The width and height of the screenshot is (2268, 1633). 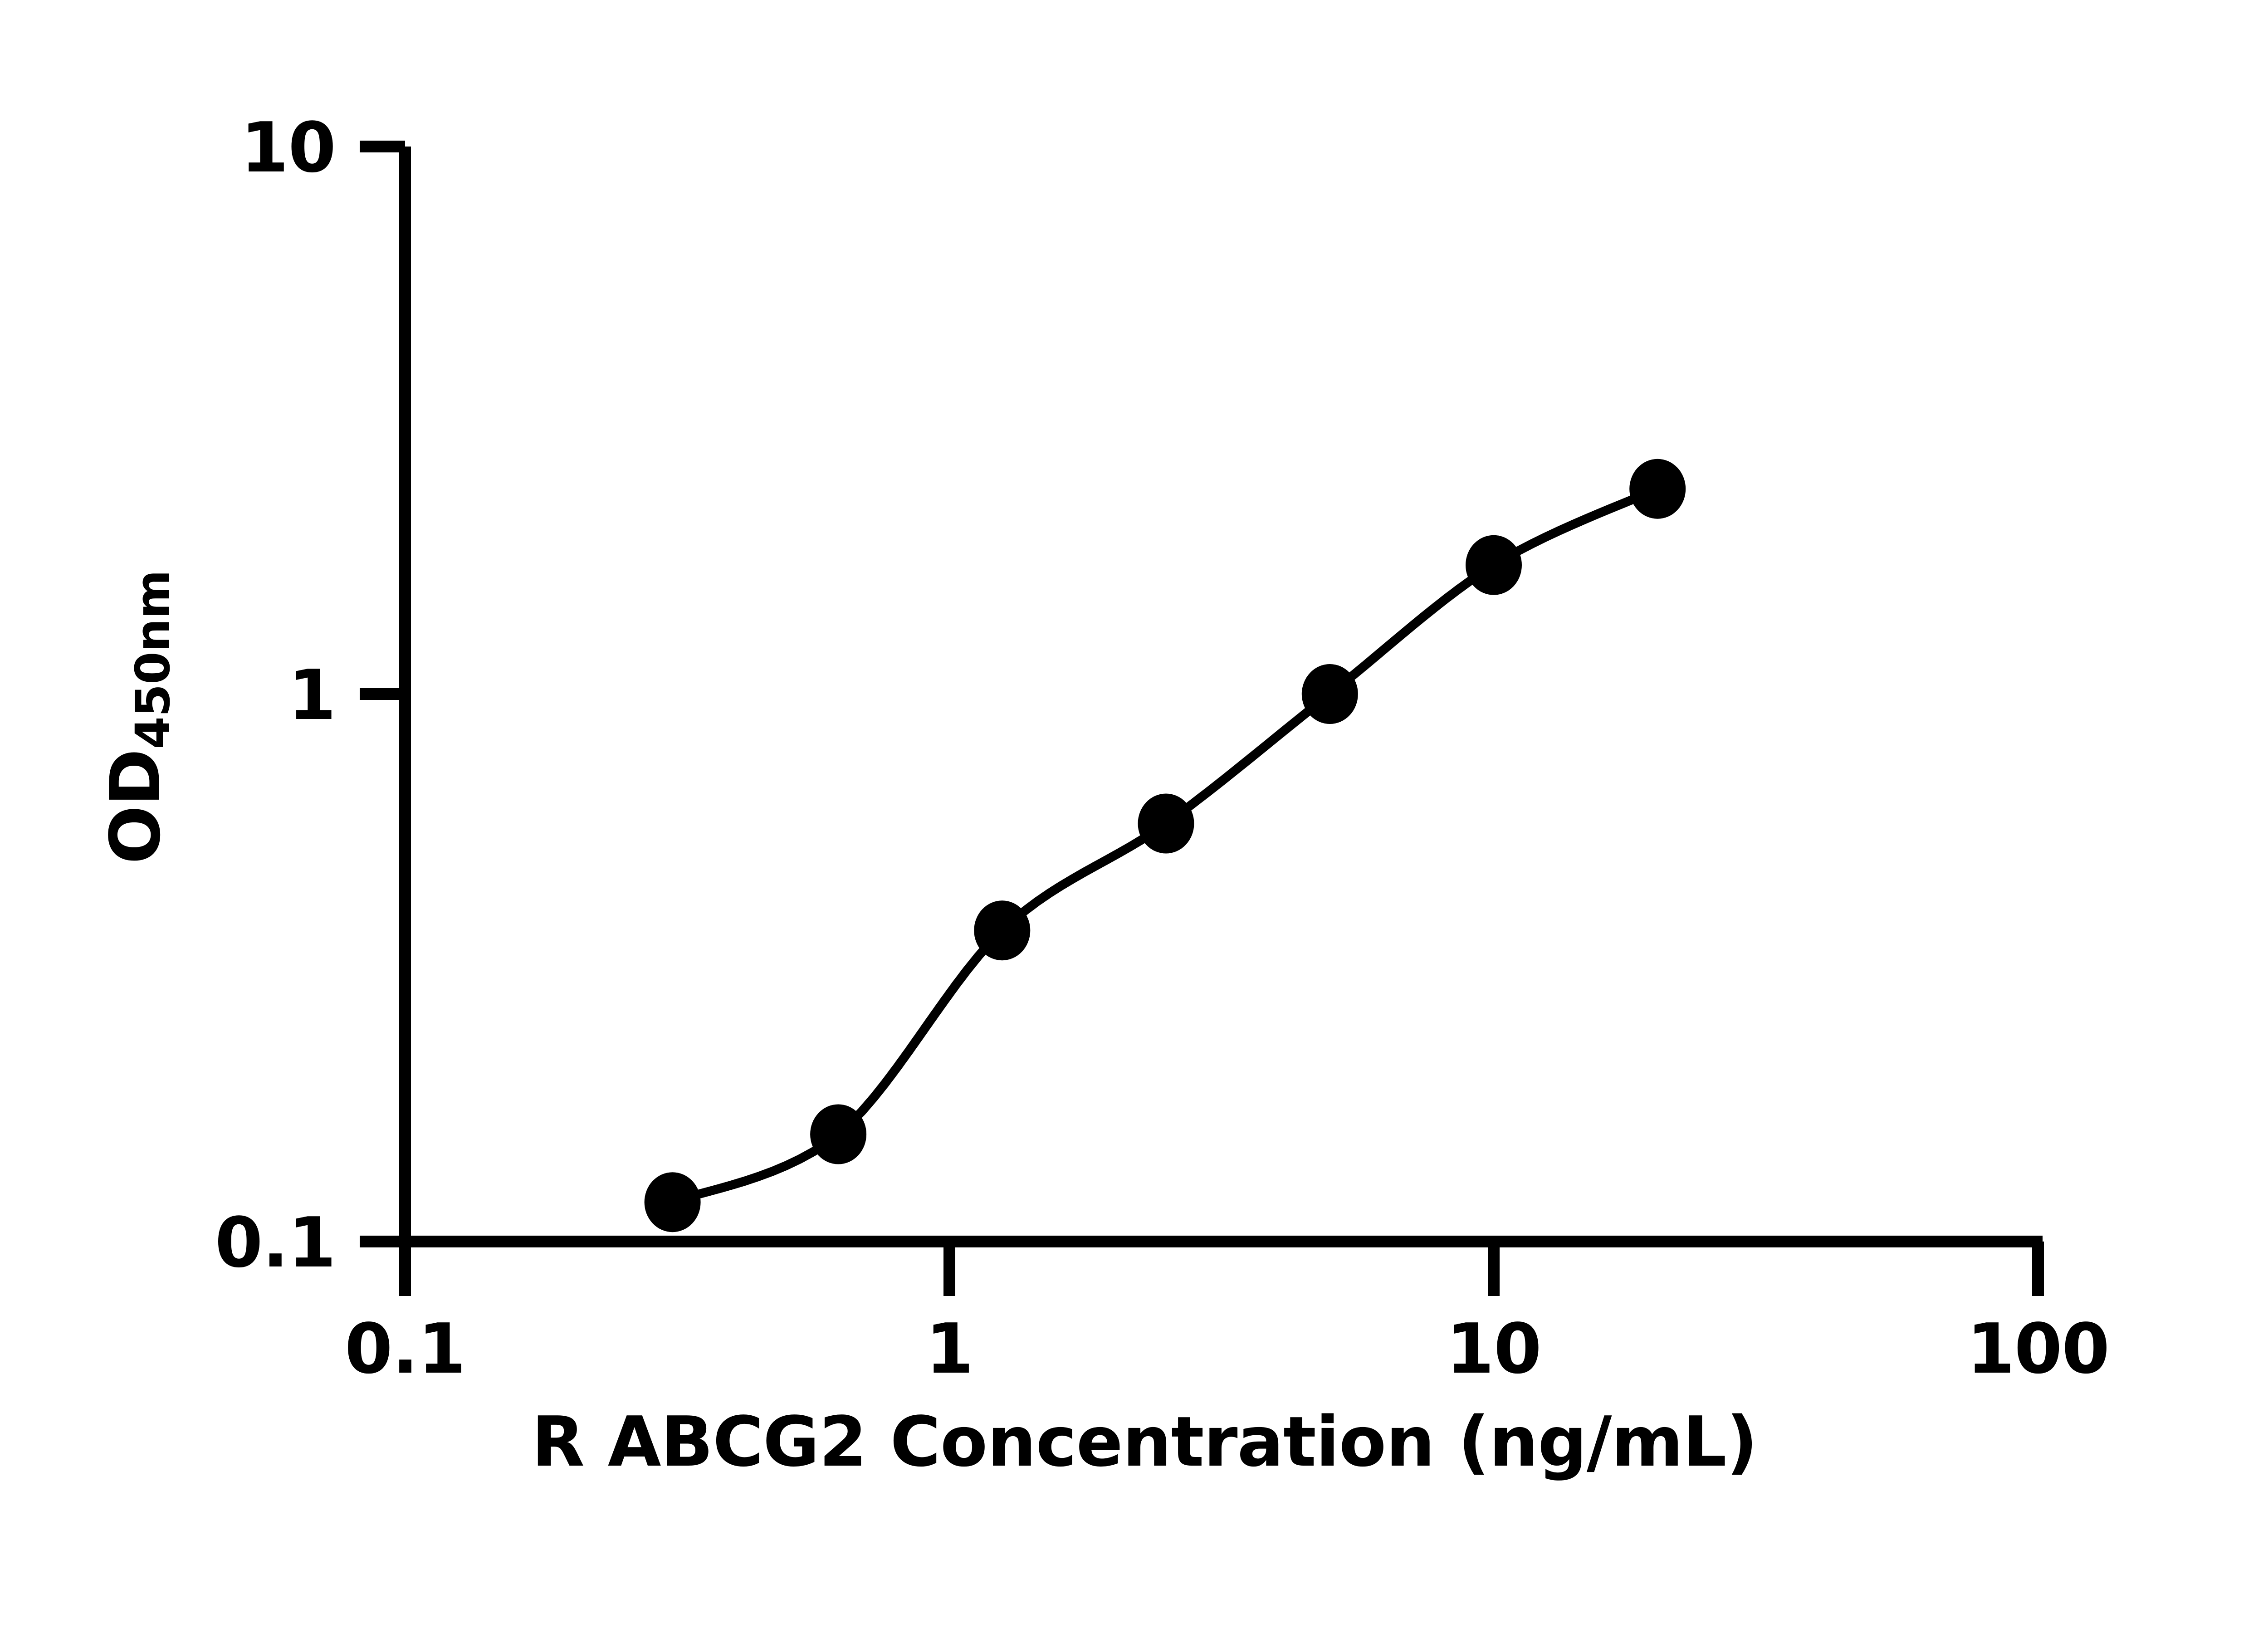 I want to click on y-tick-label-1: 1, so click(x=312, y=695).